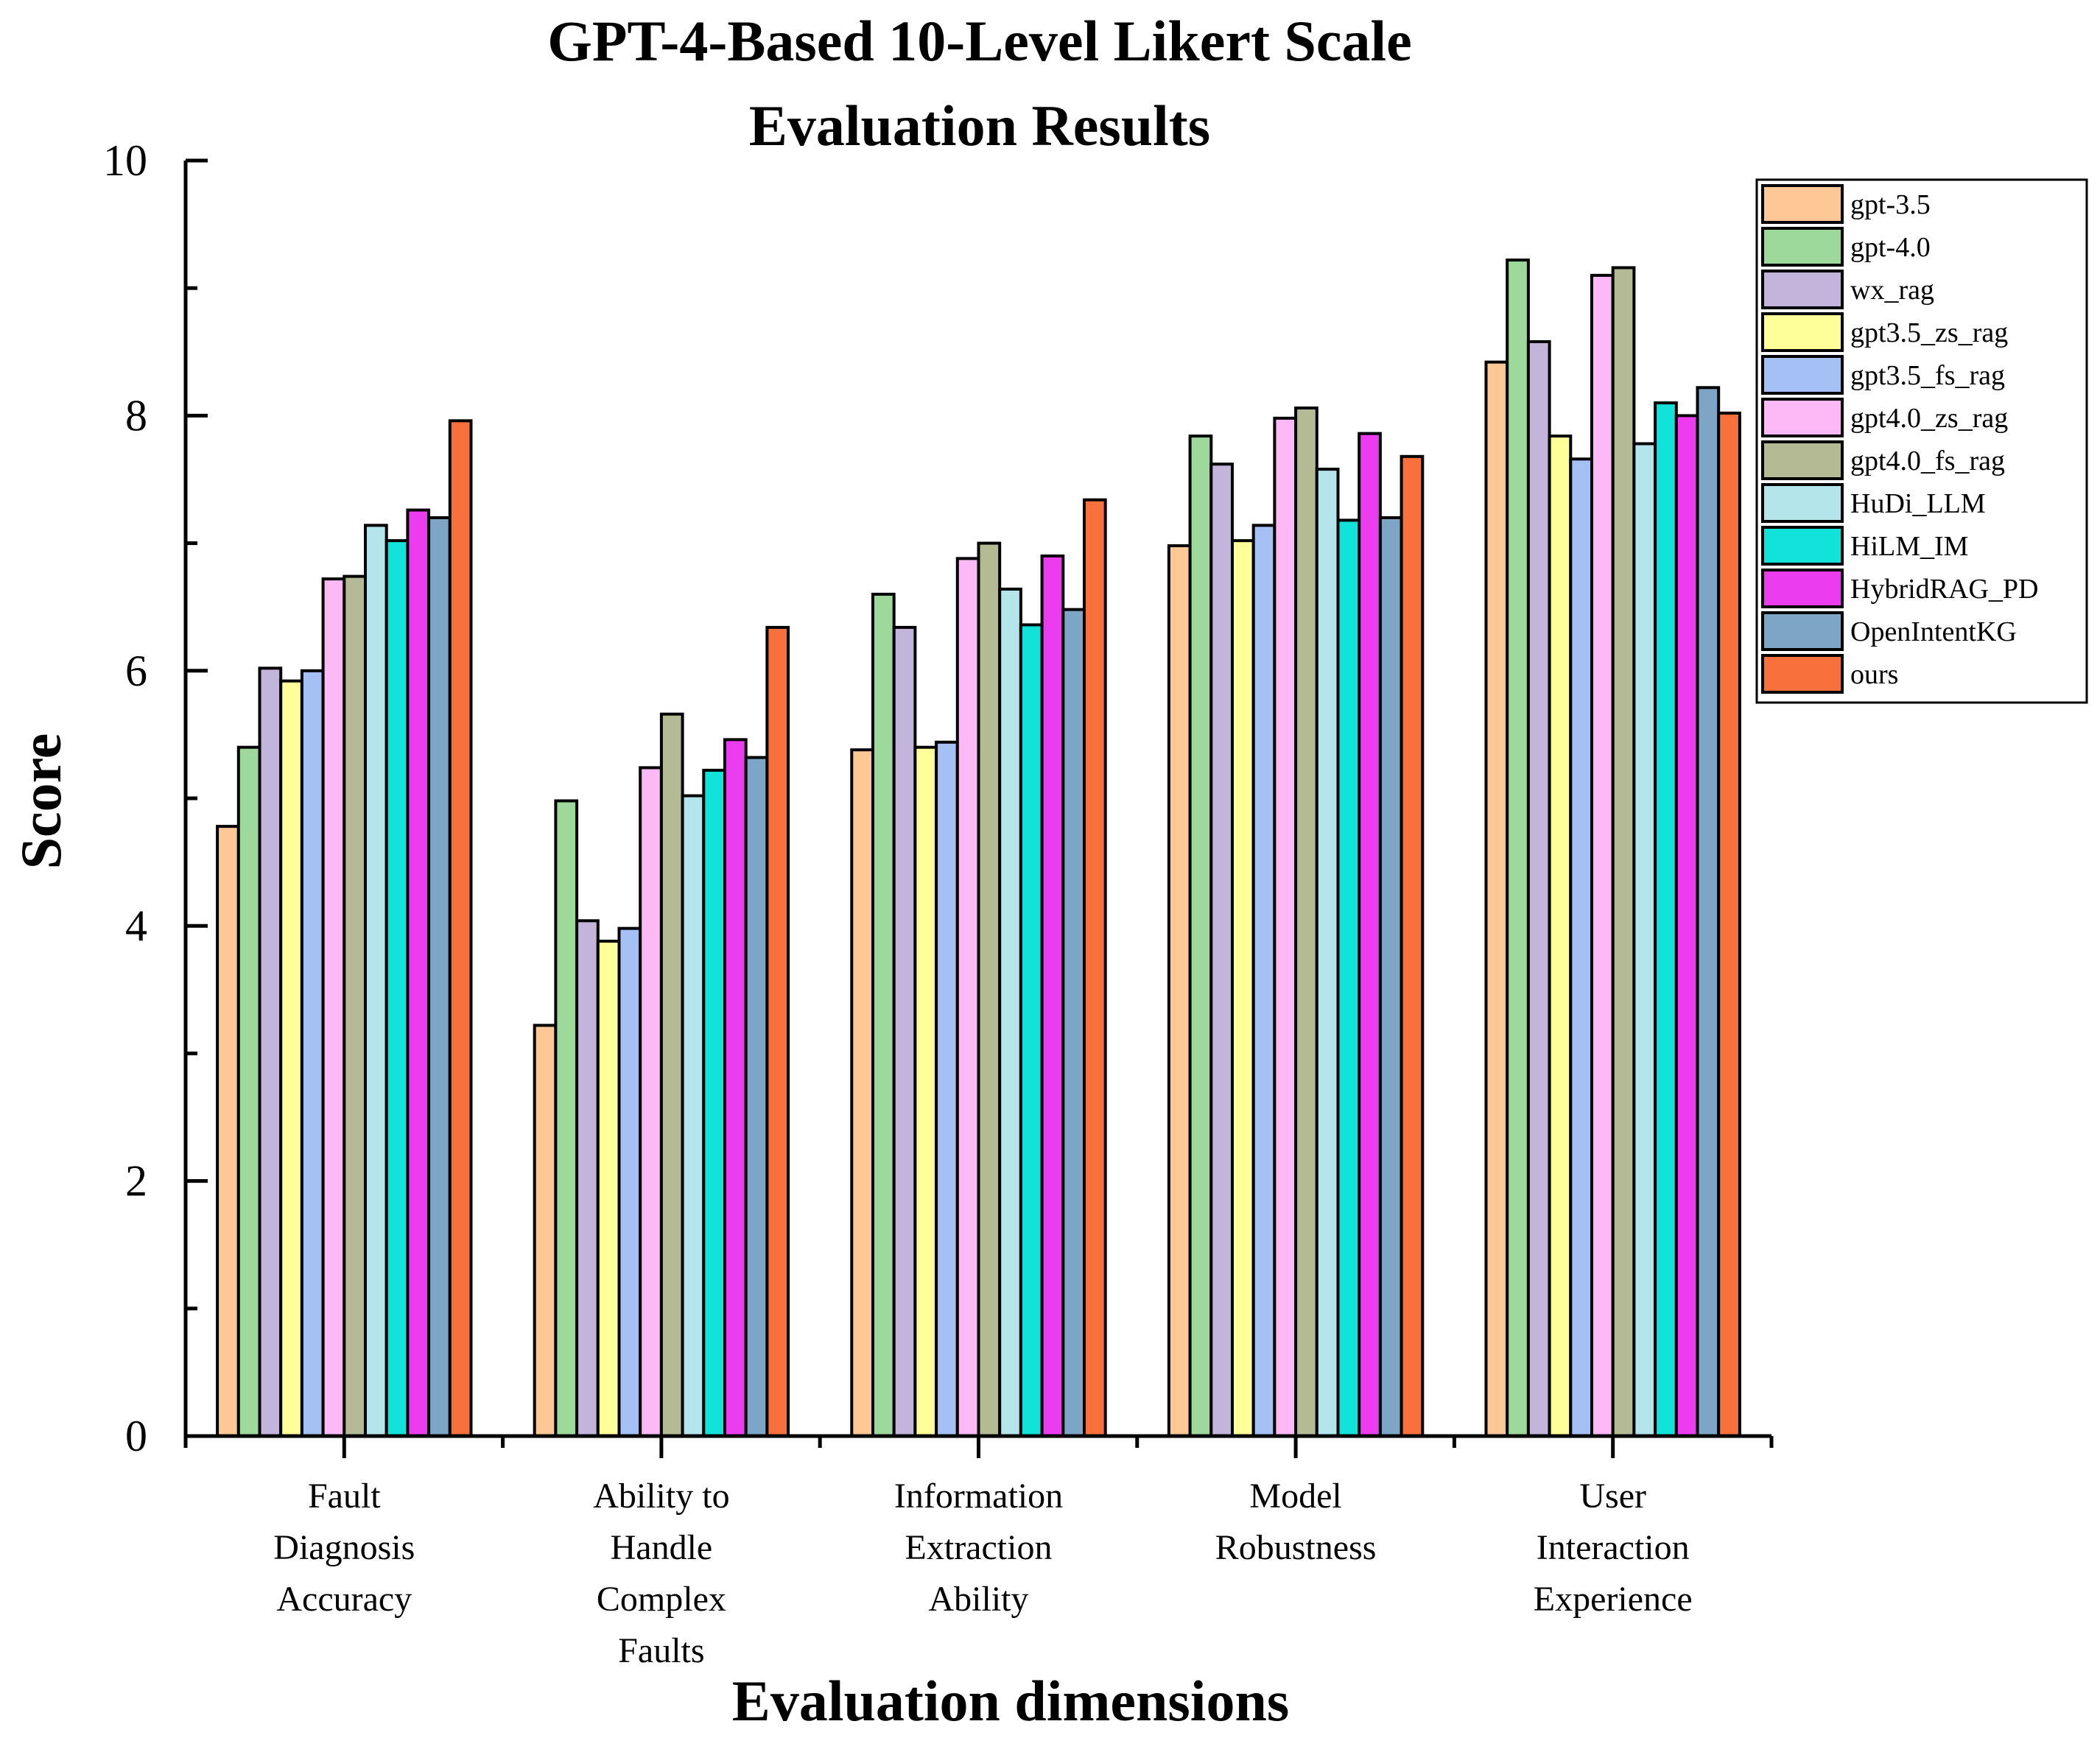 Image resolution: width=2100 pixels, height=1738 pixels. What do you see at coordinates (1929, 418) in the screenshot?
I see `legend-label-gpt4.0_zs_rag: gpt4.0_zs_rag` at bounding box center [1929, 418].